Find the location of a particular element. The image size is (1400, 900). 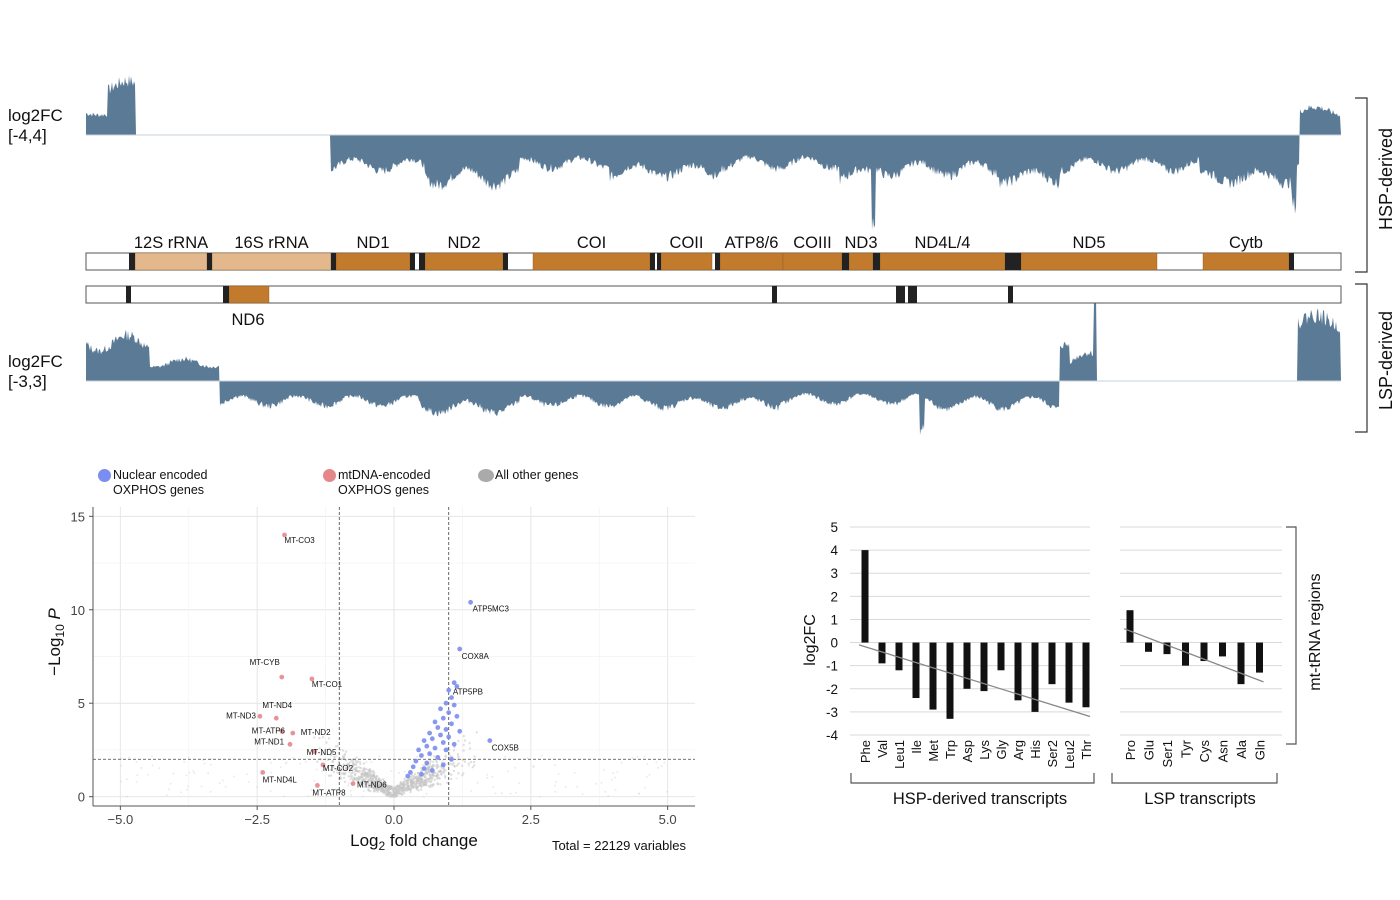

gene-label-0: 12S rRNA is located at coordinates (171, 243).